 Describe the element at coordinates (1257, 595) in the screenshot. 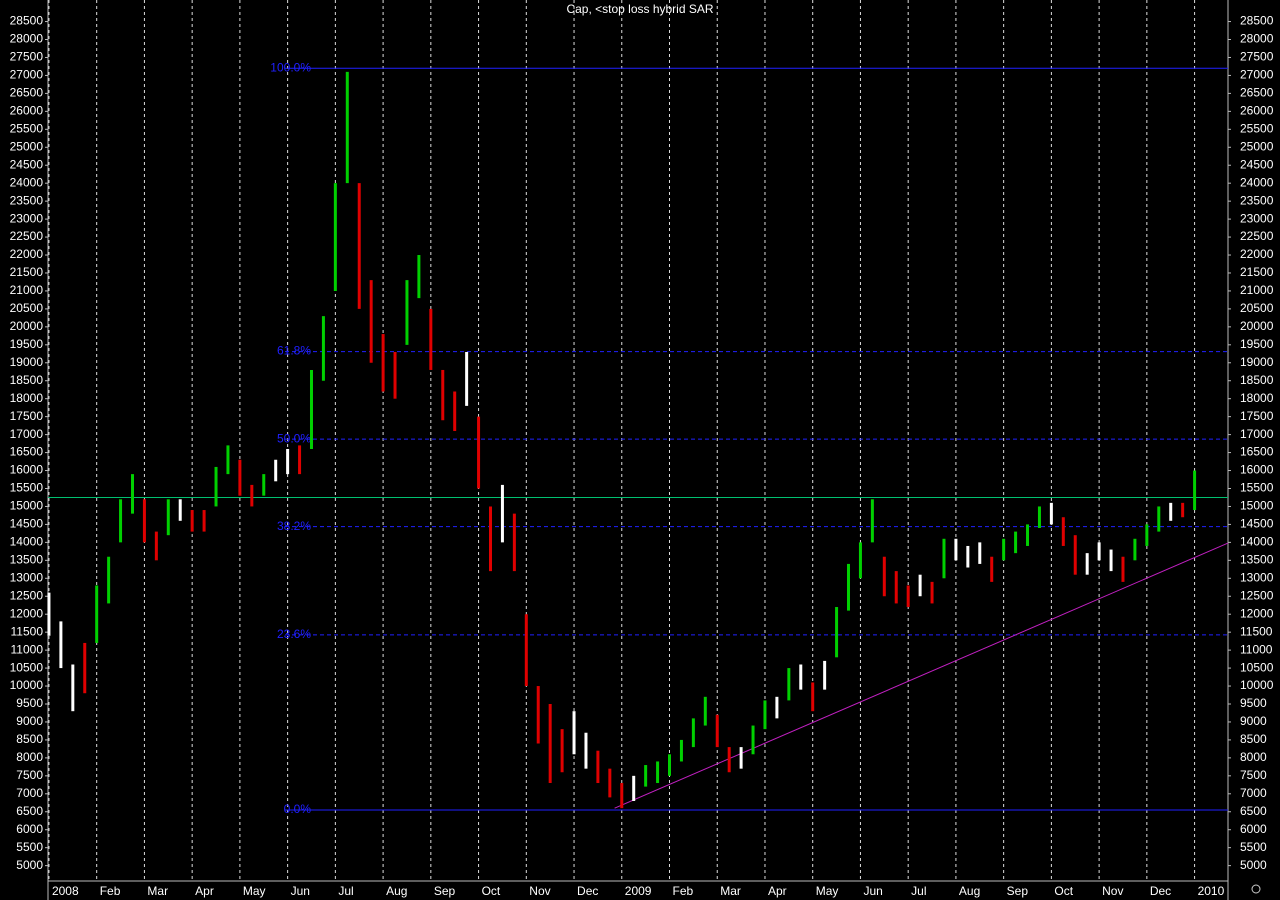

I see `y2-tick-label: 12500` at that location.